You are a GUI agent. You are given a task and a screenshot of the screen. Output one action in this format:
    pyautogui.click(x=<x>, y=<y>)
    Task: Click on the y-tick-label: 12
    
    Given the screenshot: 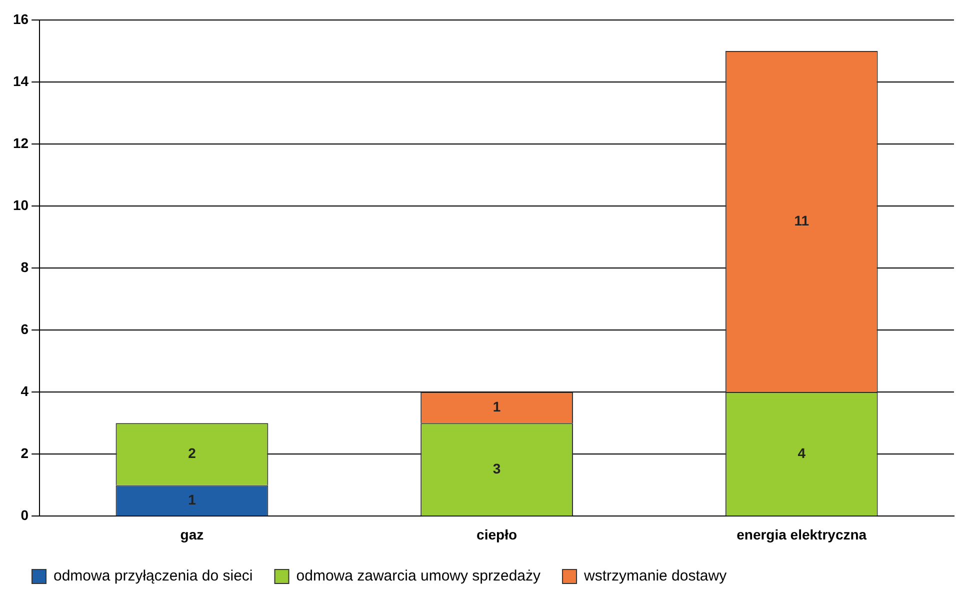 What is the action you would take?
    pyautogui.click(x=20, y=142)
    